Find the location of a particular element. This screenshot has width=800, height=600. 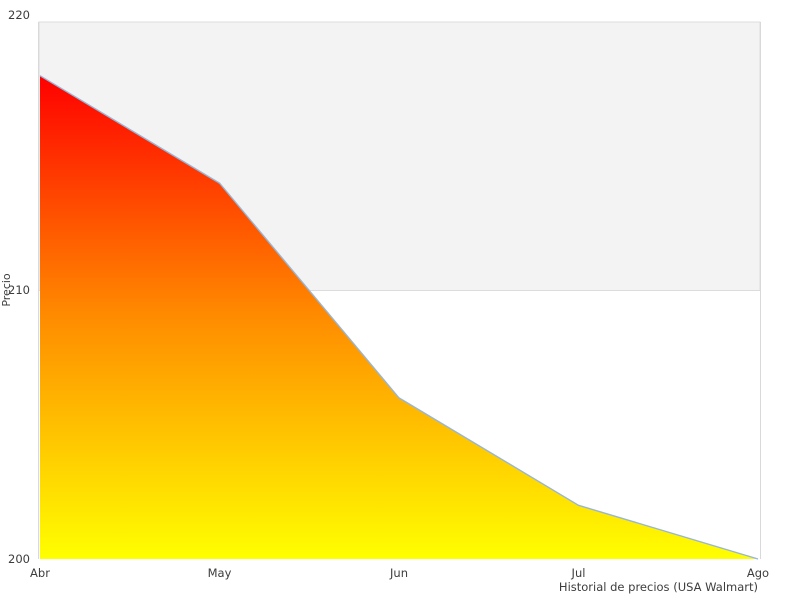

x-tick-label-may: May is located at coordinates (219, 573).